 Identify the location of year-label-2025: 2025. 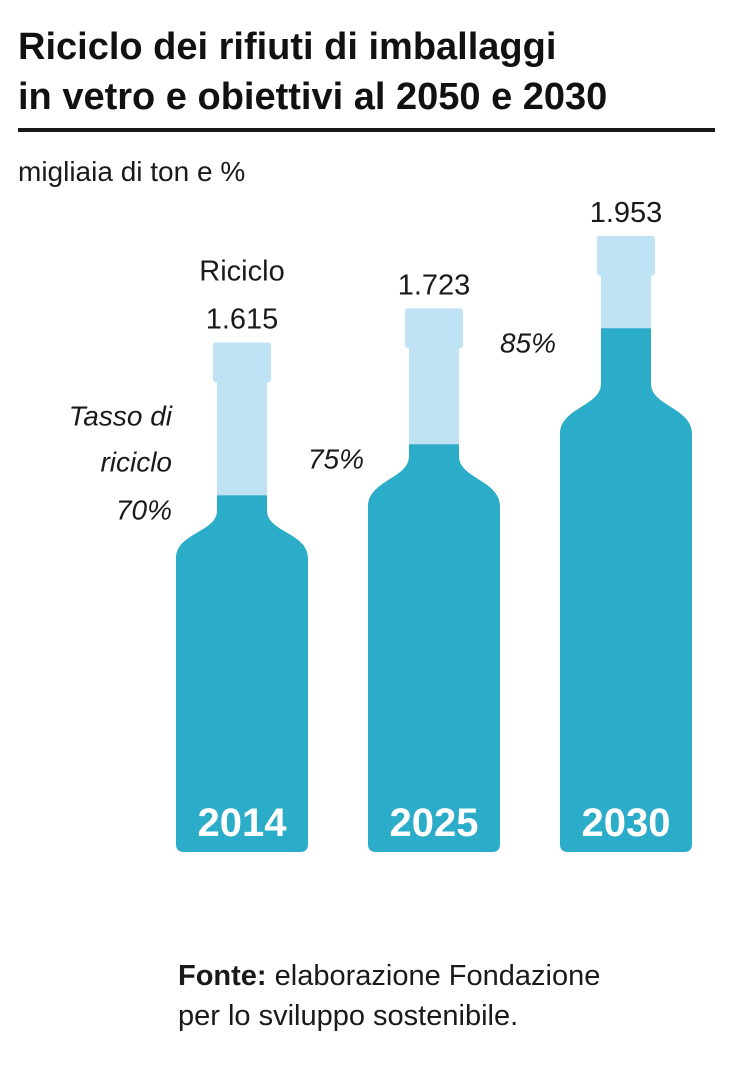
(434, 823).